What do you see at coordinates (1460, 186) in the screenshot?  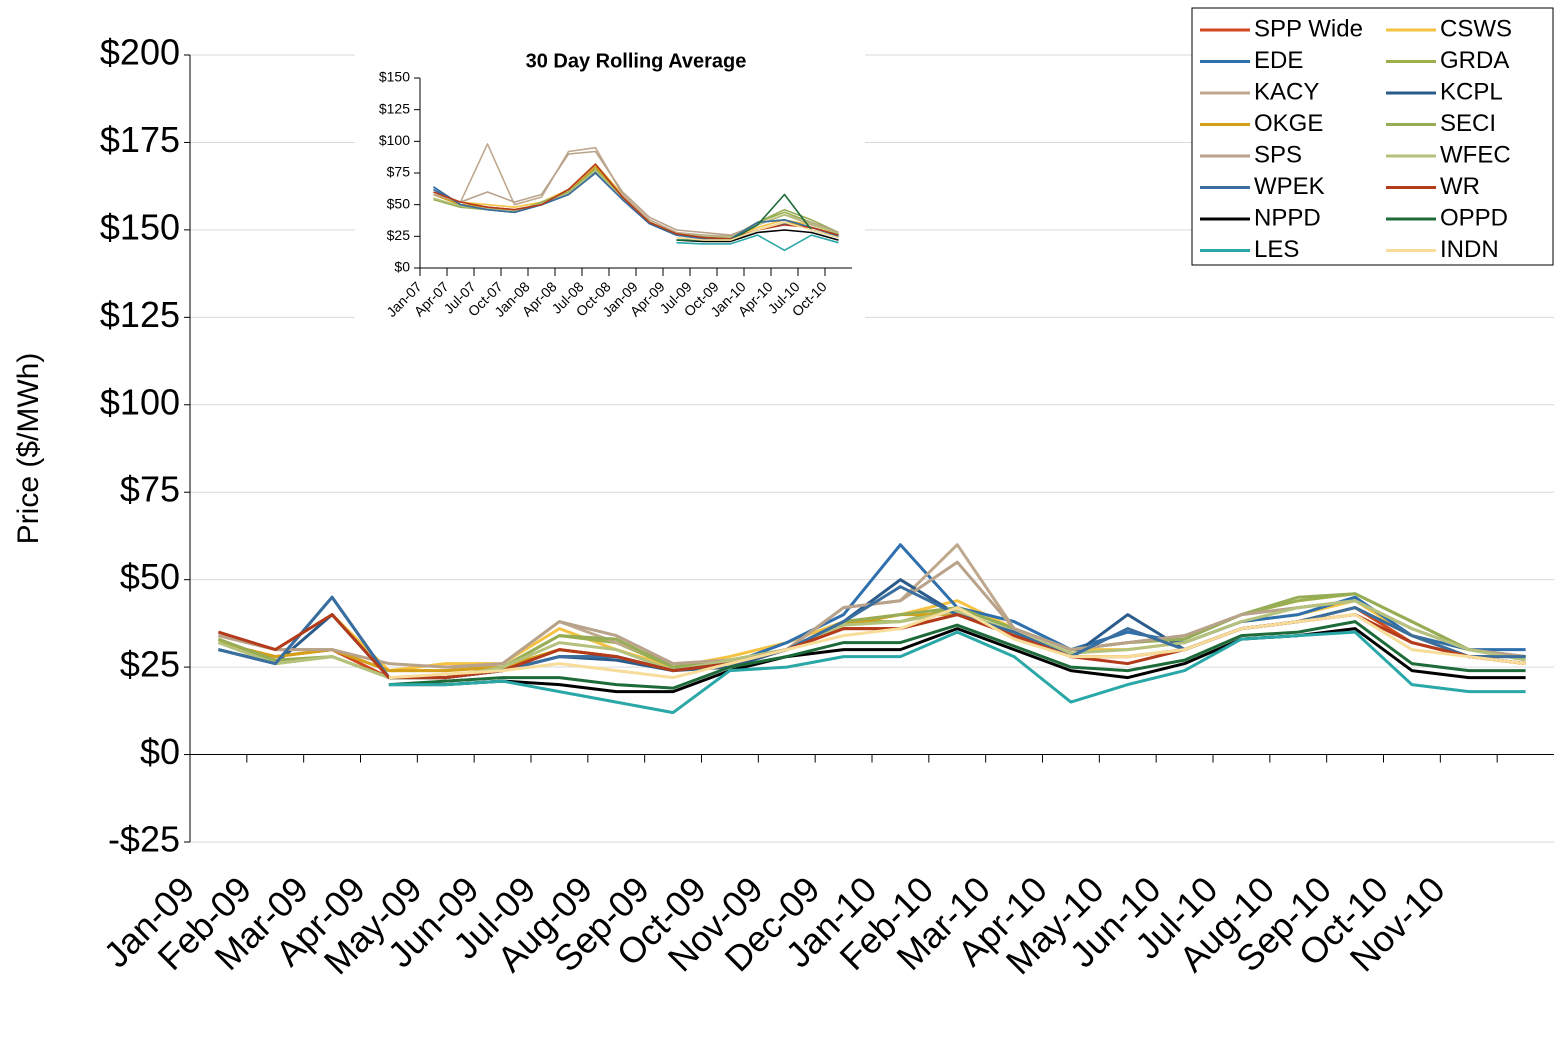 I see `legend-label: WR` at bounding box center [1460, 186].